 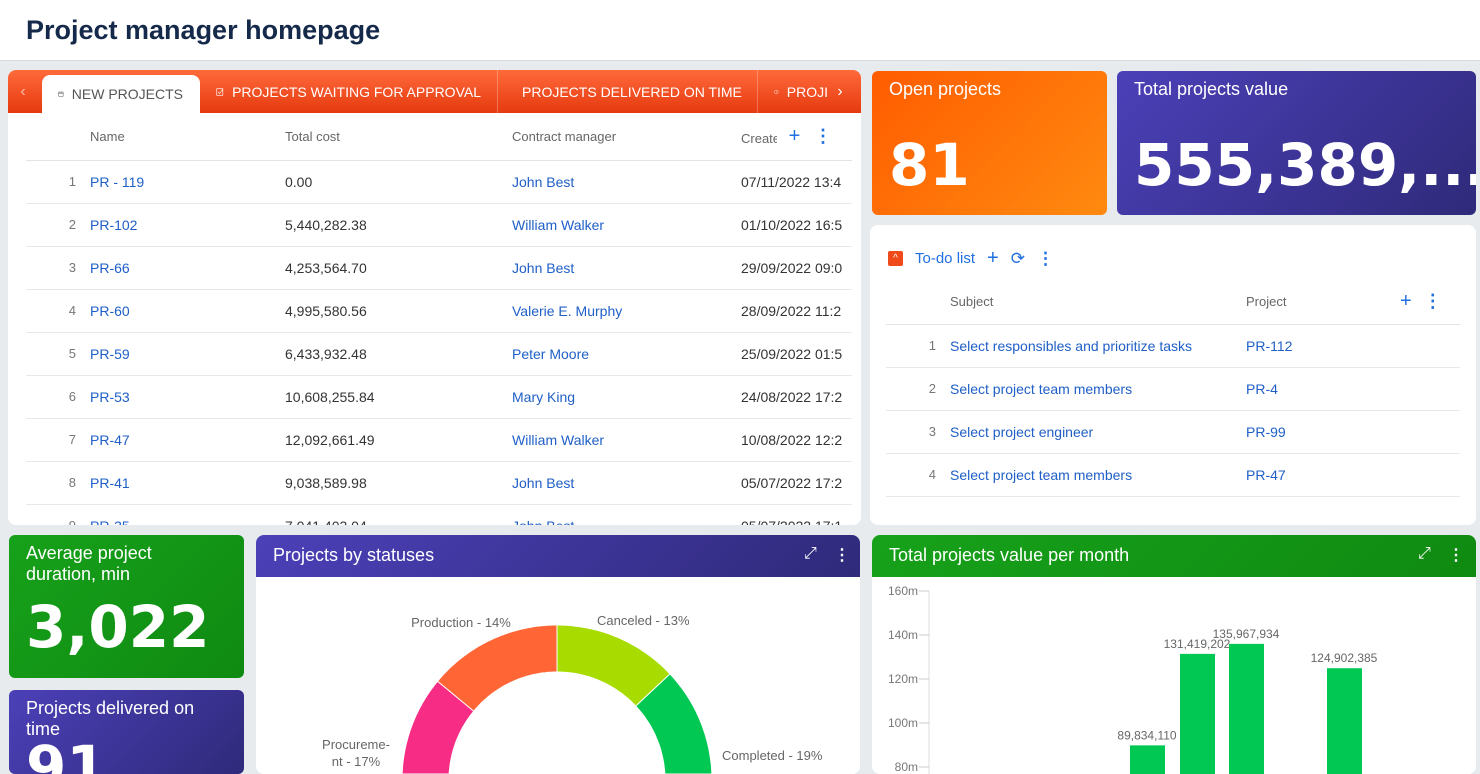 What do you see at coordinates (58, 182) in the screenshot?
I see `row-number: 1` at bounding box center [58, 182].